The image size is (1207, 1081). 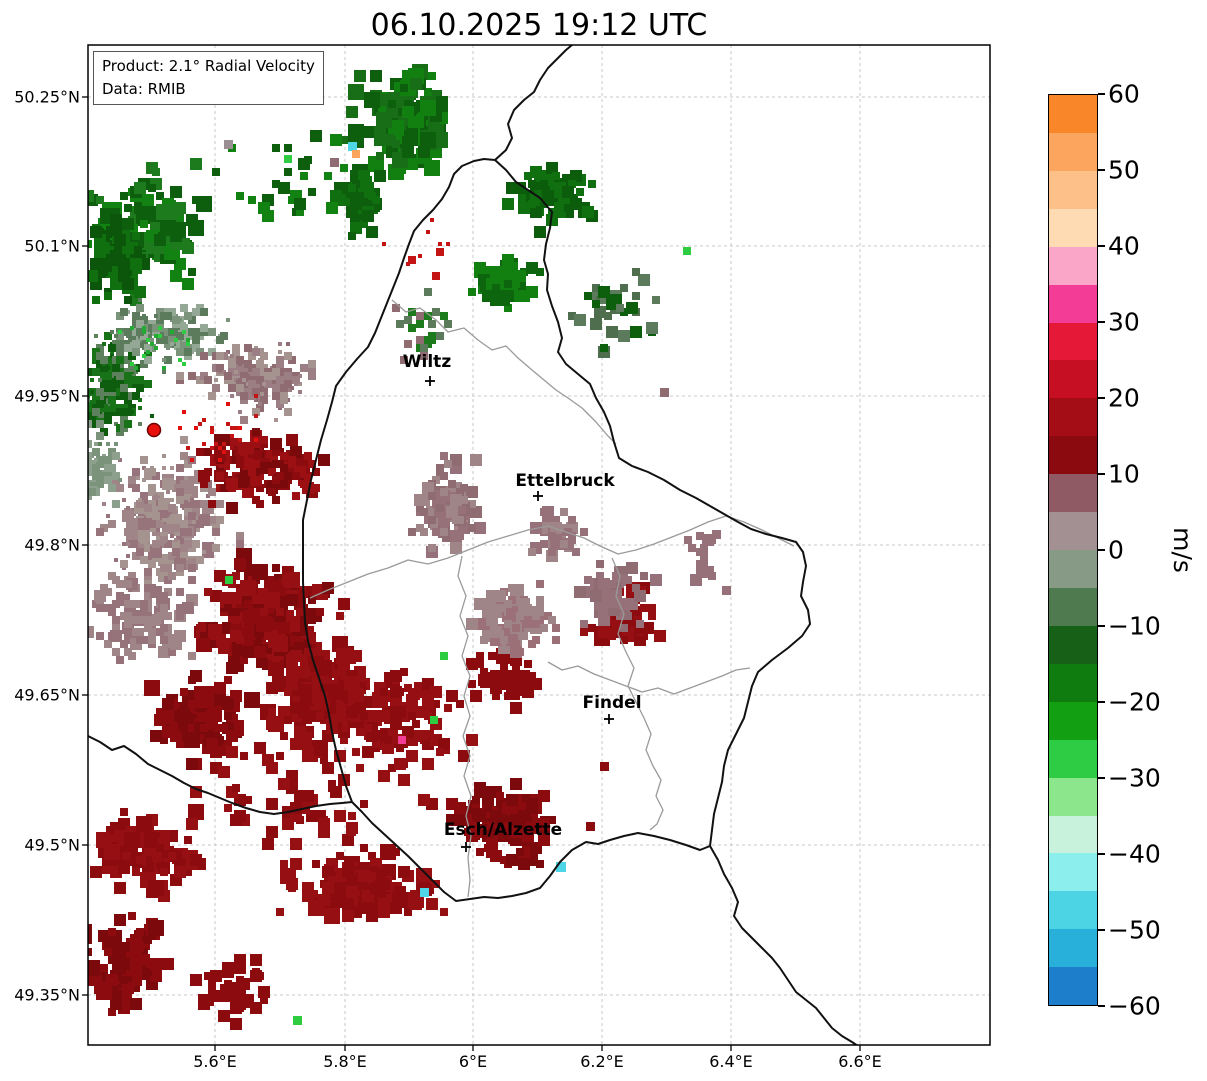 What do you see at coordinates (860, 1061) in the screenshot?
I see `x-tick-label: 6.6°E` at bounding box center [860, 1061].